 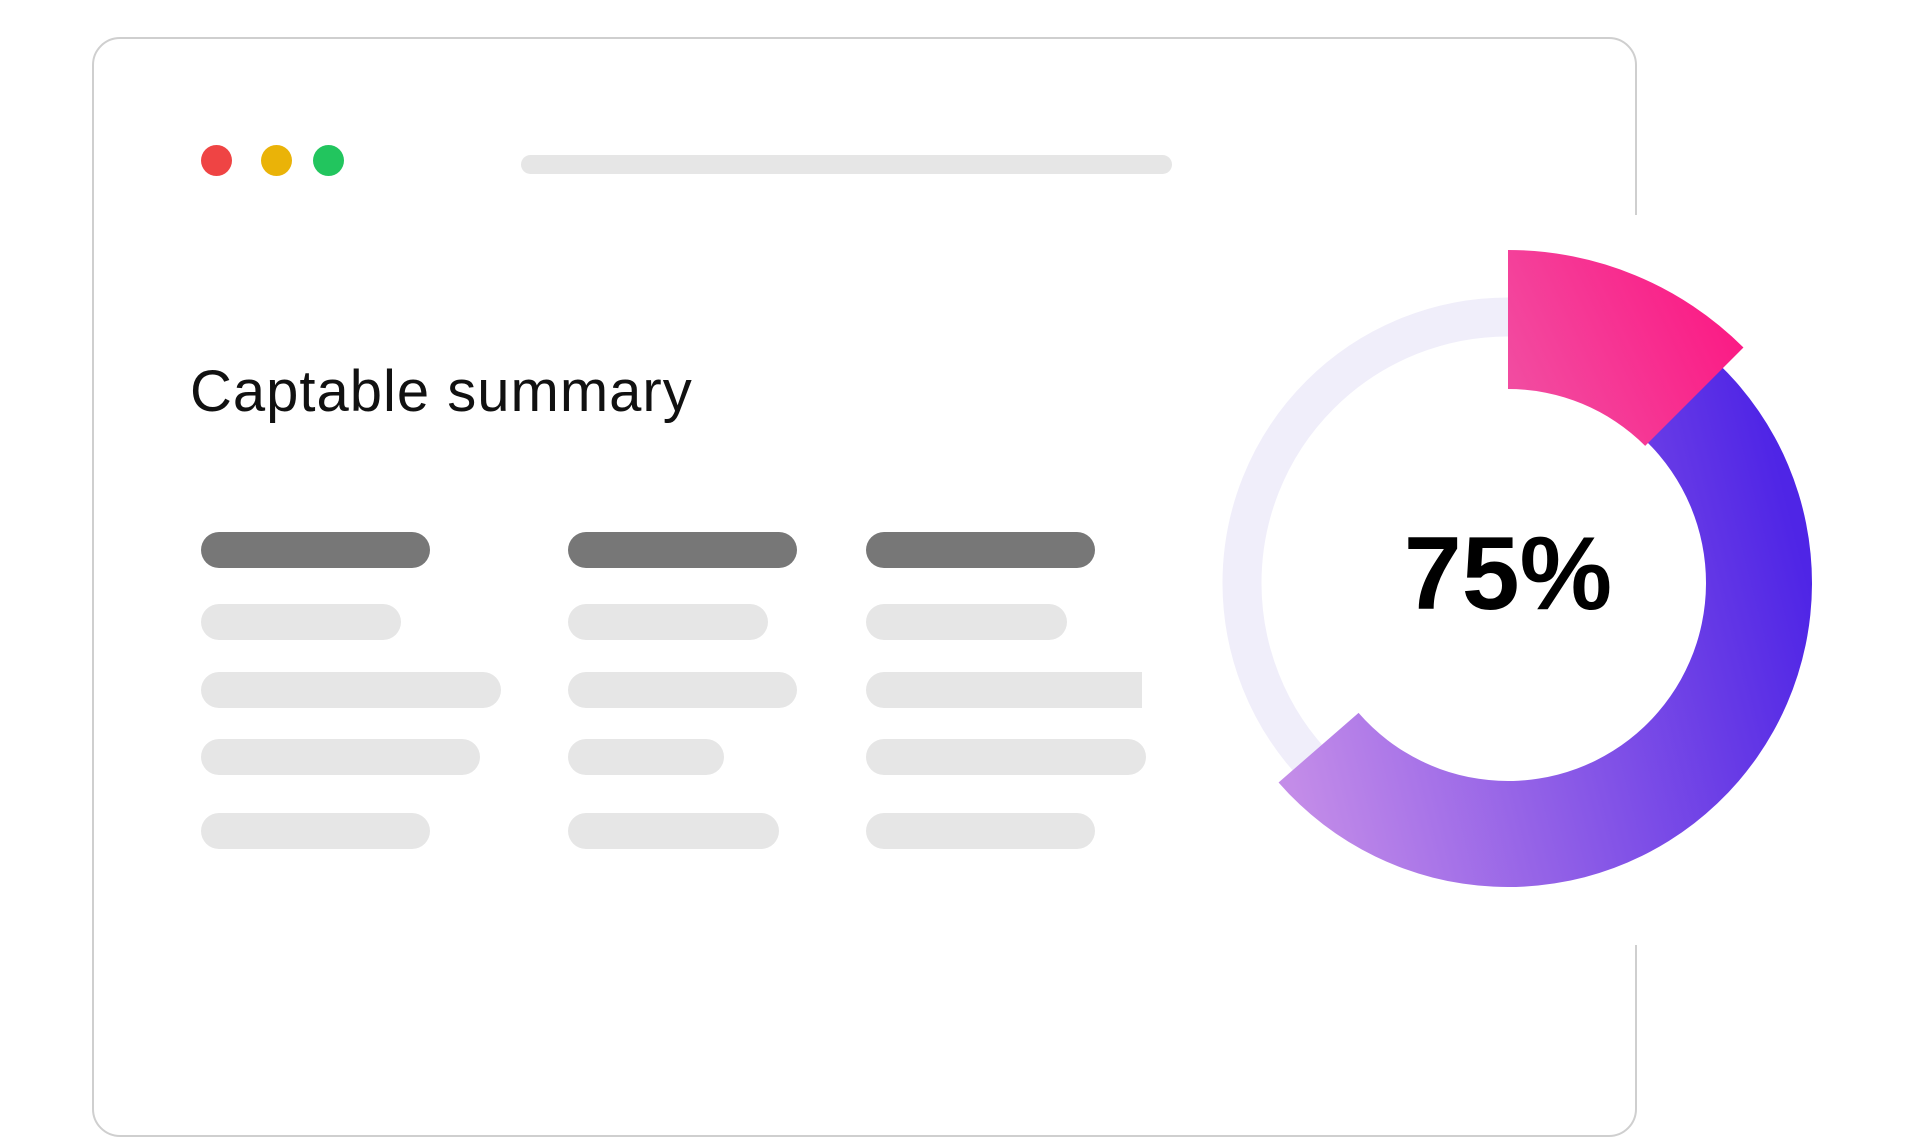 What do you see at coordinates (328, 160) in the screenshot?
I see `maximize-window-dot` at bounding box center [328, 160].